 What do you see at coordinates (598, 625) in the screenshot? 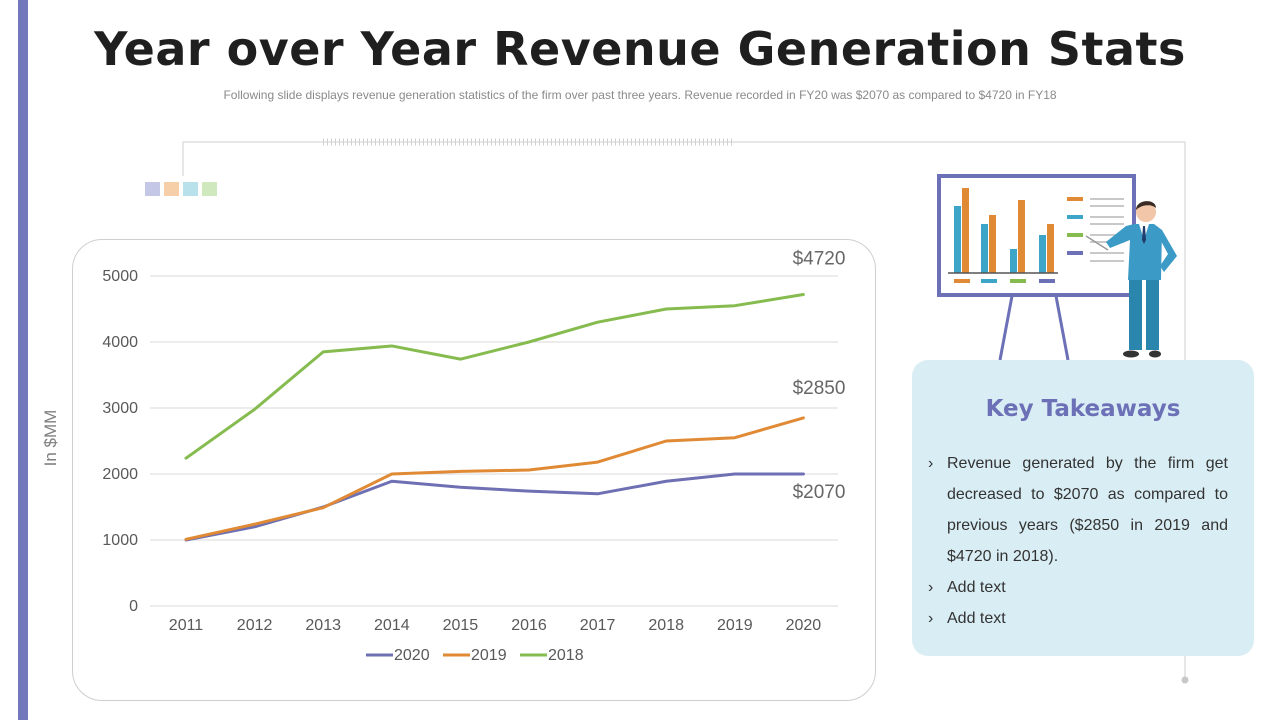
I see `x-tick-label: 2017` at bounding box center [598, 625].